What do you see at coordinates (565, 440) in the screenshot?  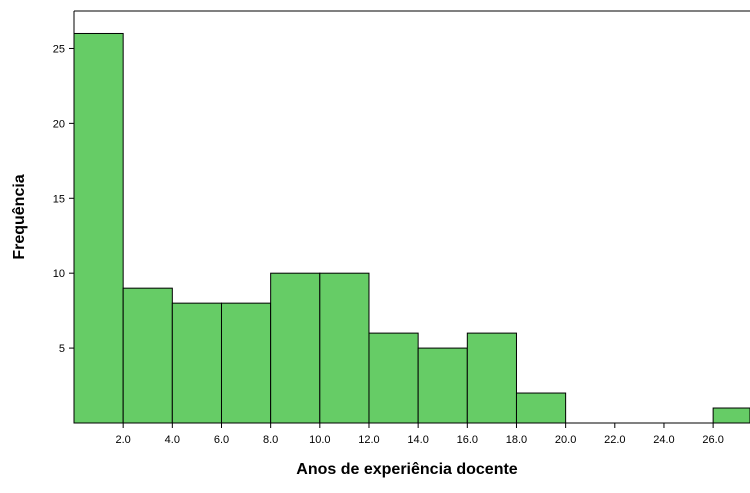 I see `x-tick-label: 20.0` at bounding box center [565, 440].